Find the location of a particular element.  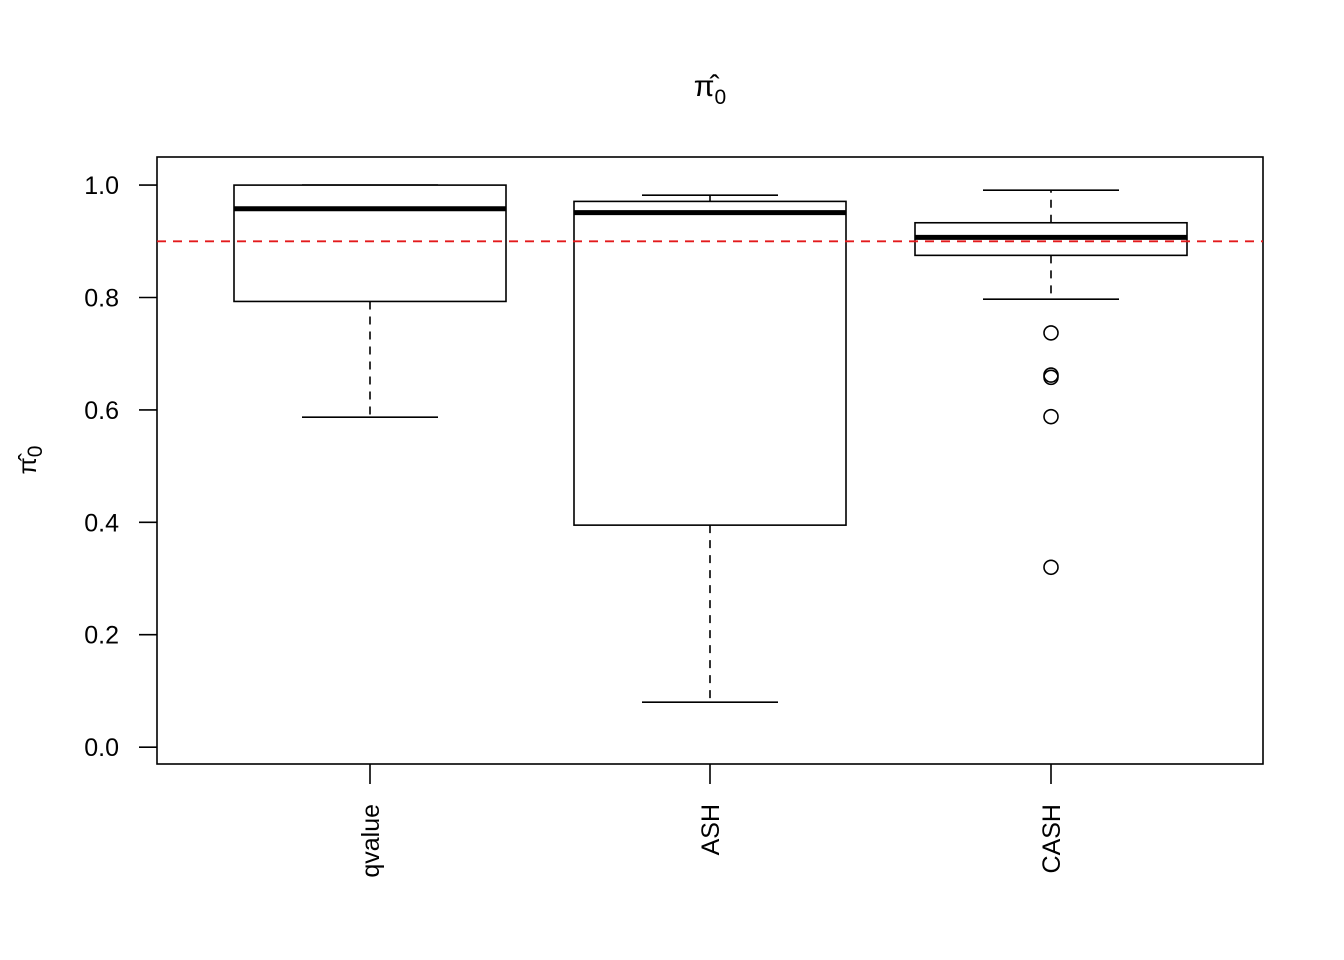

y-tick-label: 0.4 is located at coordinates (101, 523).